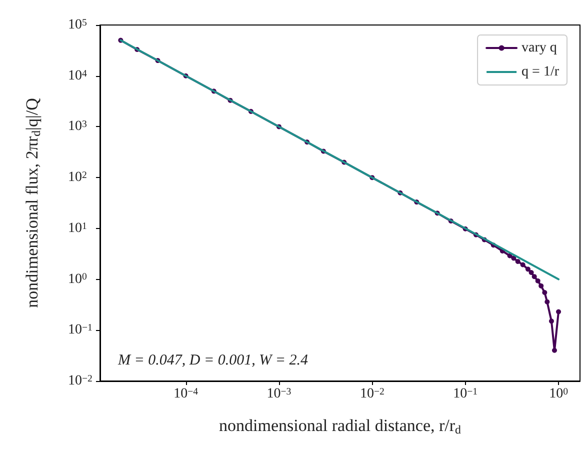  I want to click on y-axis-title: nondimensional flux, 2πrd|q|/Q, so click(32, 203).